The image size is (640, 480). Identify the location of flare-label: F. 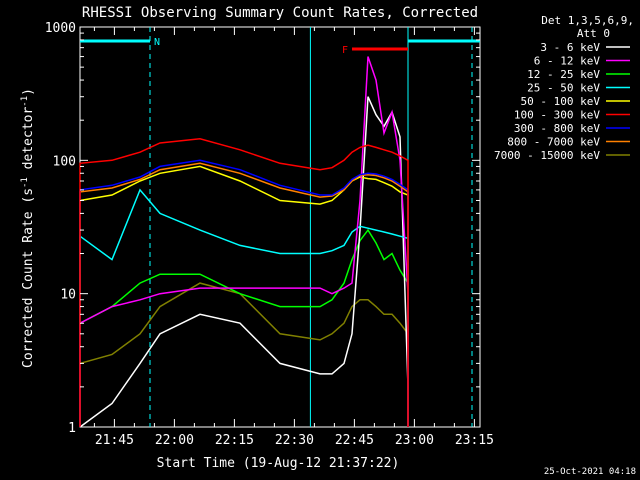
(345, 50).